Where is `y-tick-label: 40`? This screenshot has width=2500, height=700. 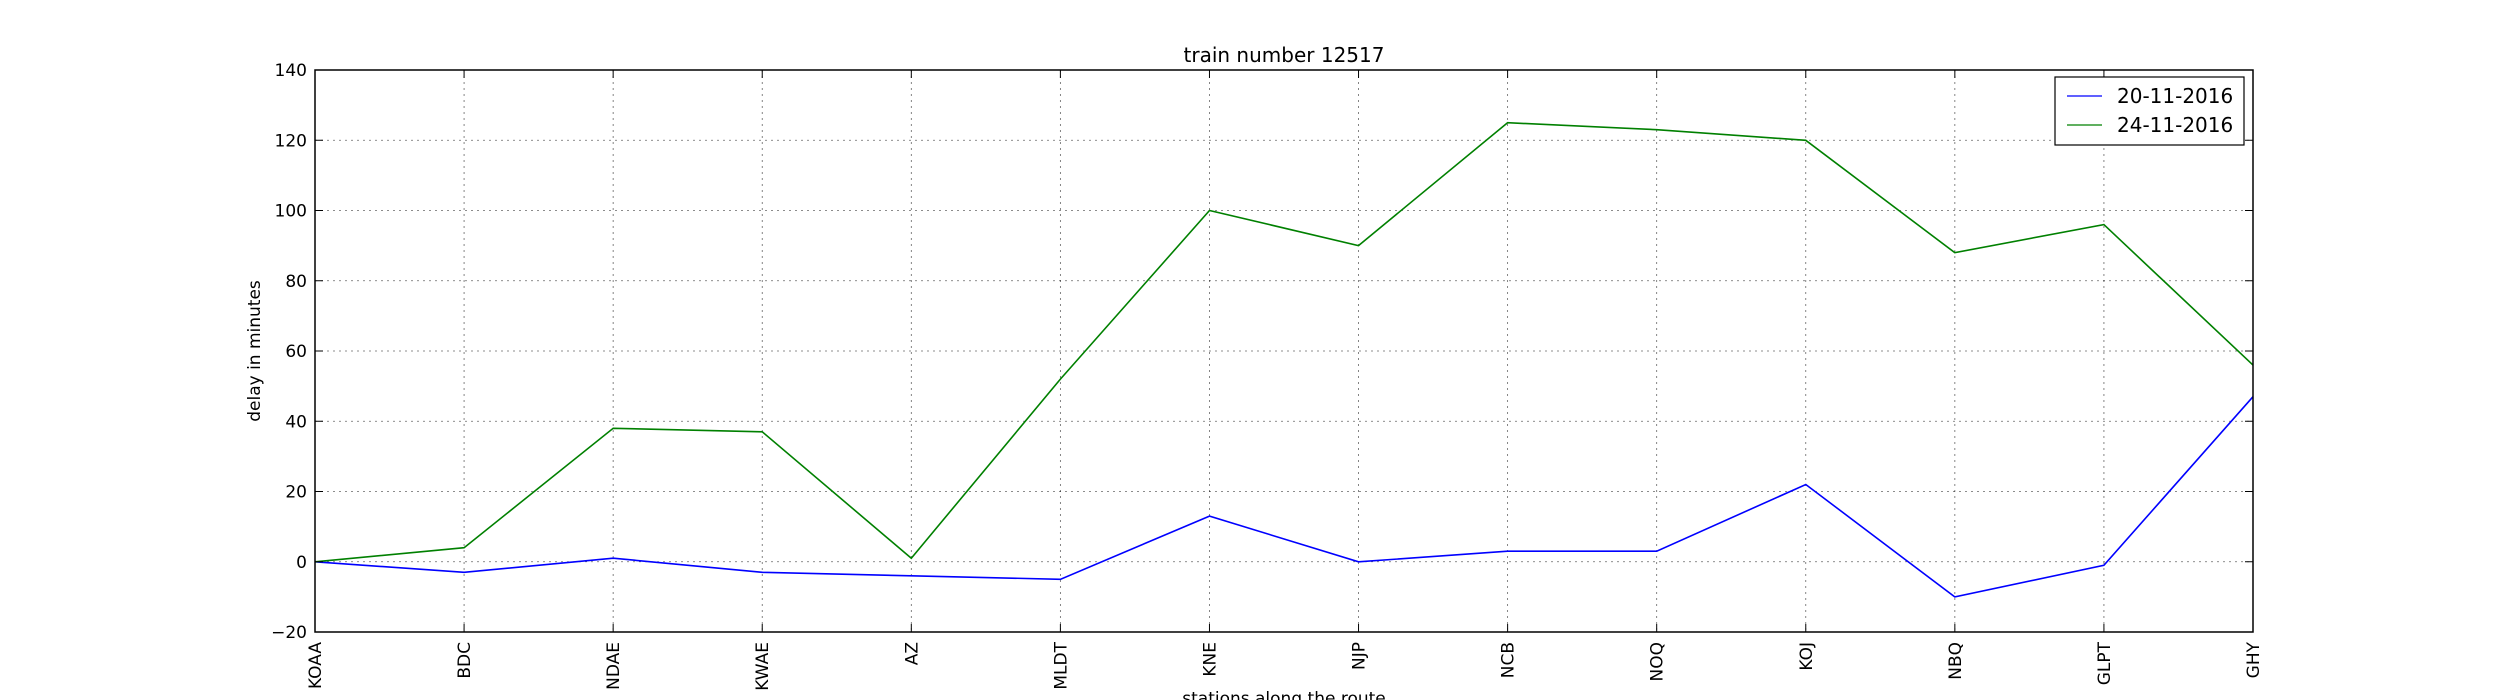
y-tick-label: 40 is located at coordinates (296, 422).